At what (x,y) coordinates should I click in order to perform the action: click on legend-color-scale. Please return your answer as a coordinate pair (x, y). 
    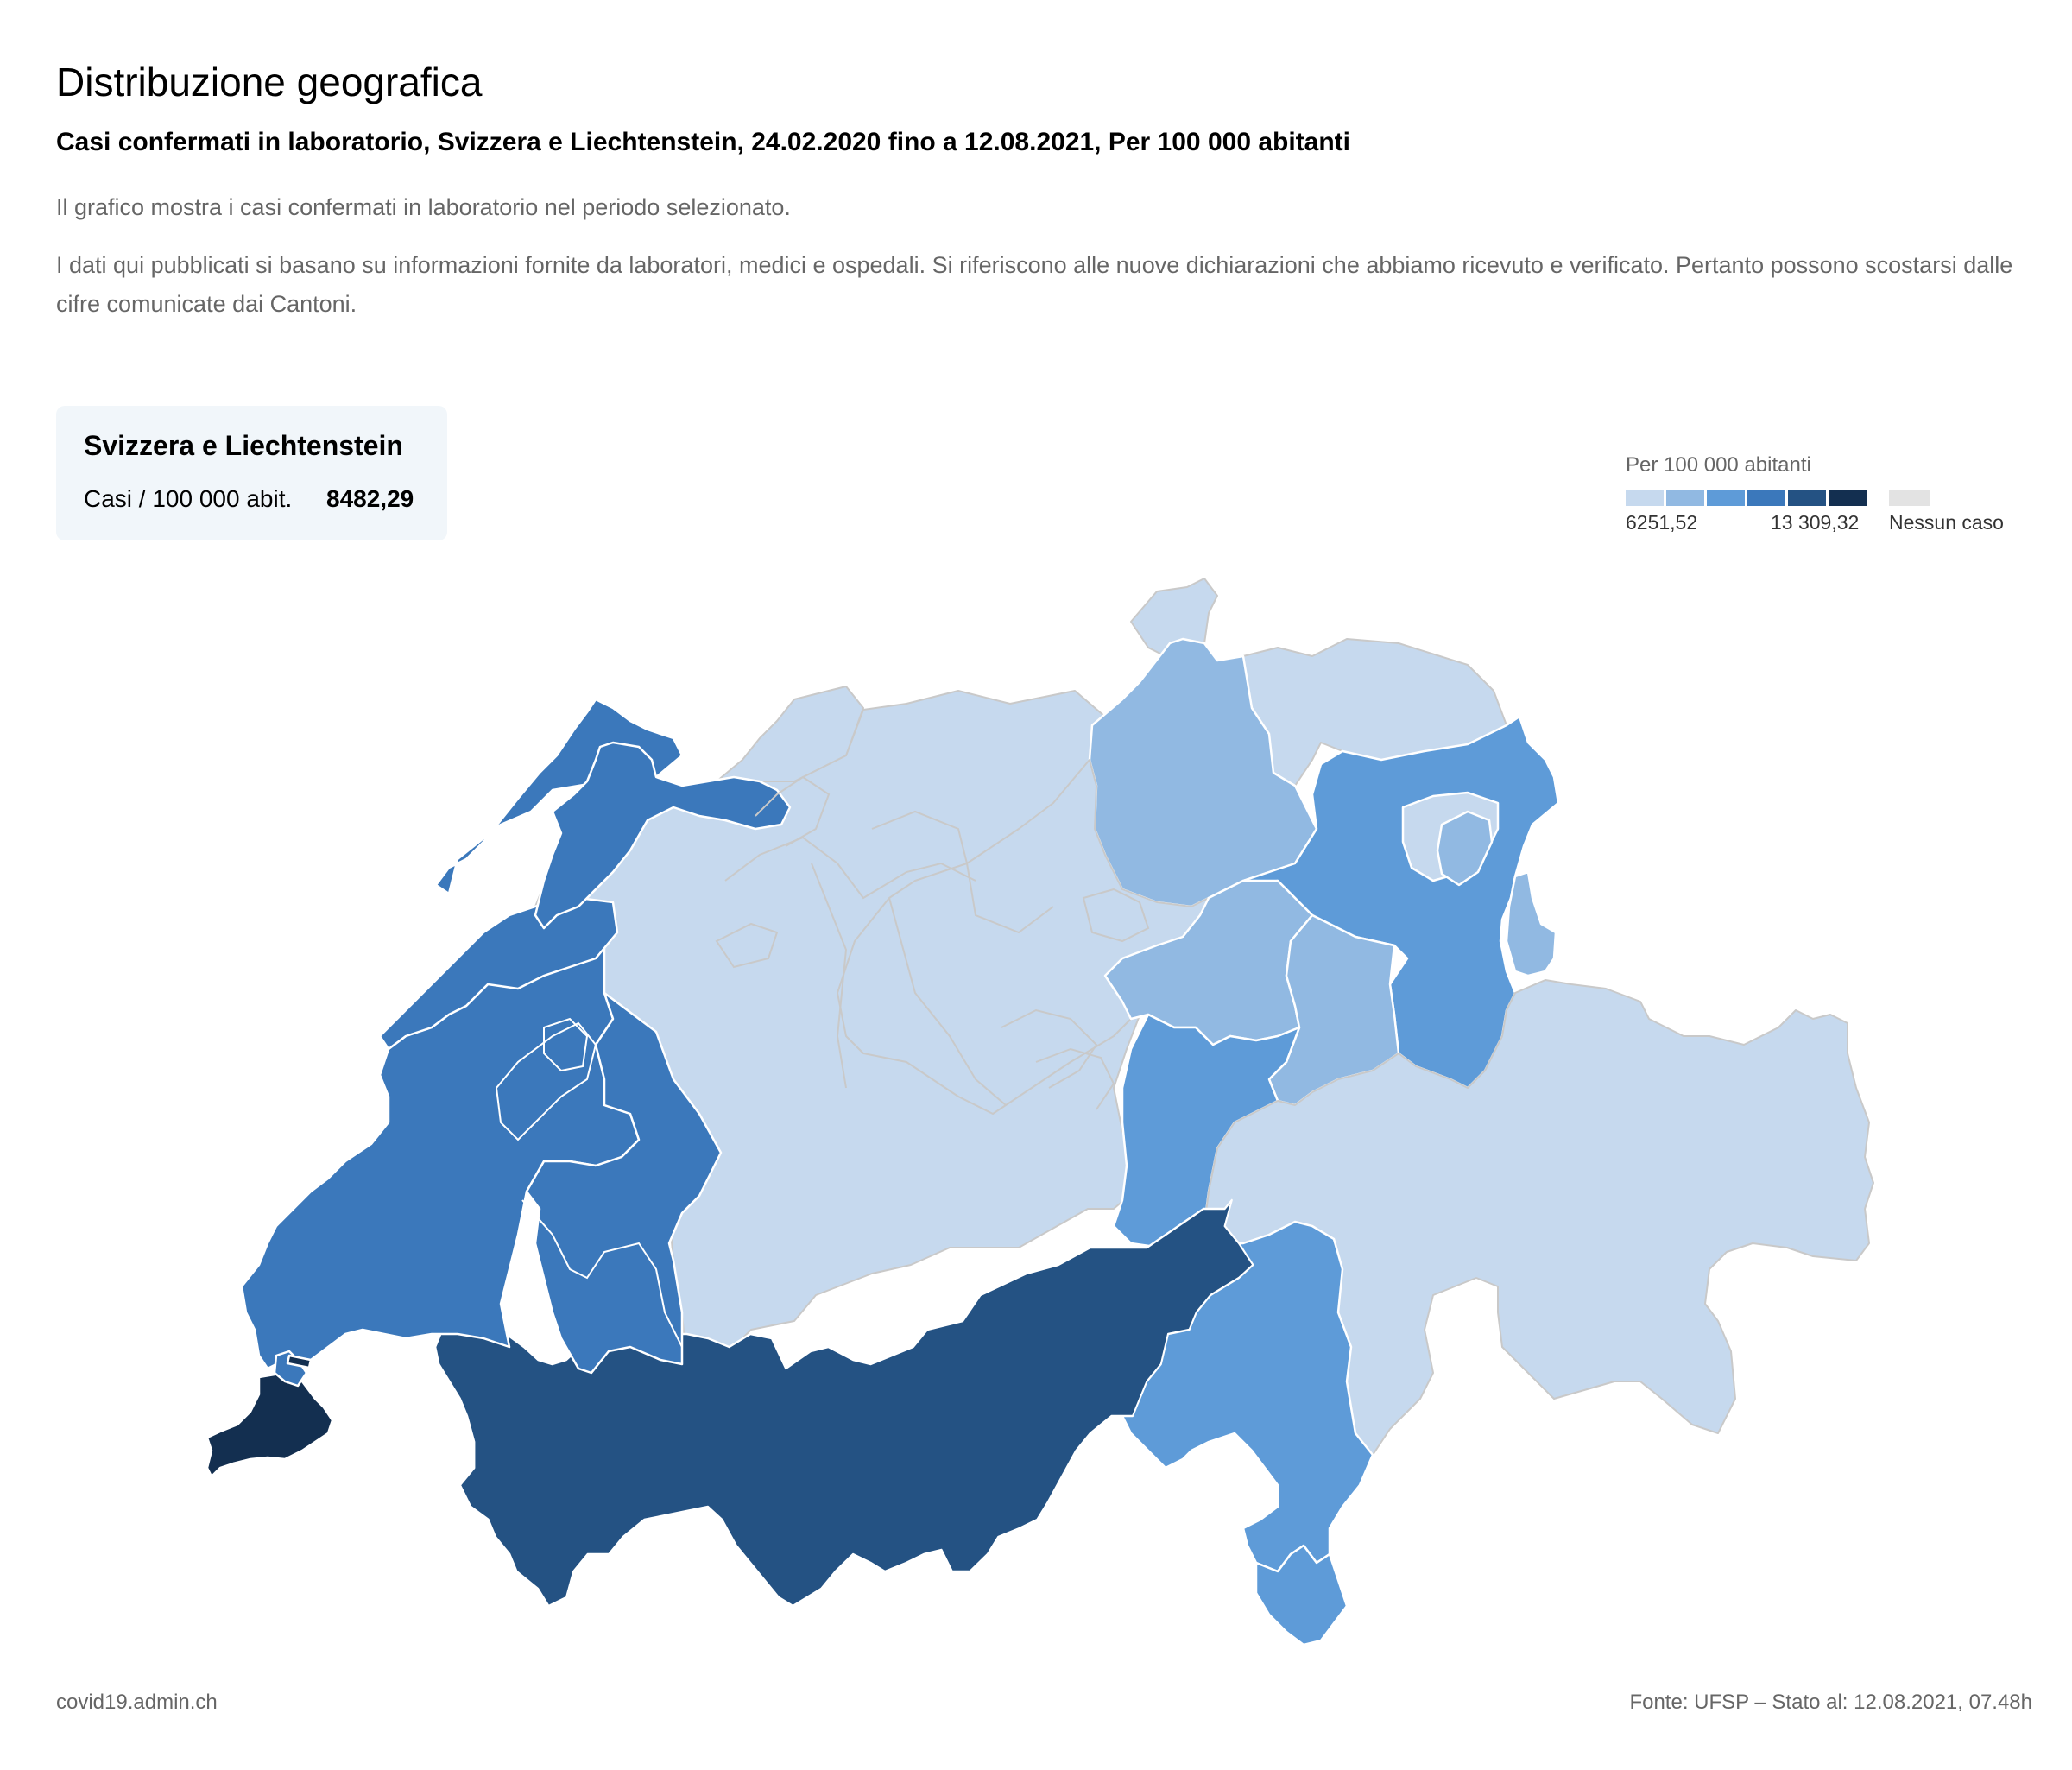
    Looking at the image, I should click on (1747, 498).